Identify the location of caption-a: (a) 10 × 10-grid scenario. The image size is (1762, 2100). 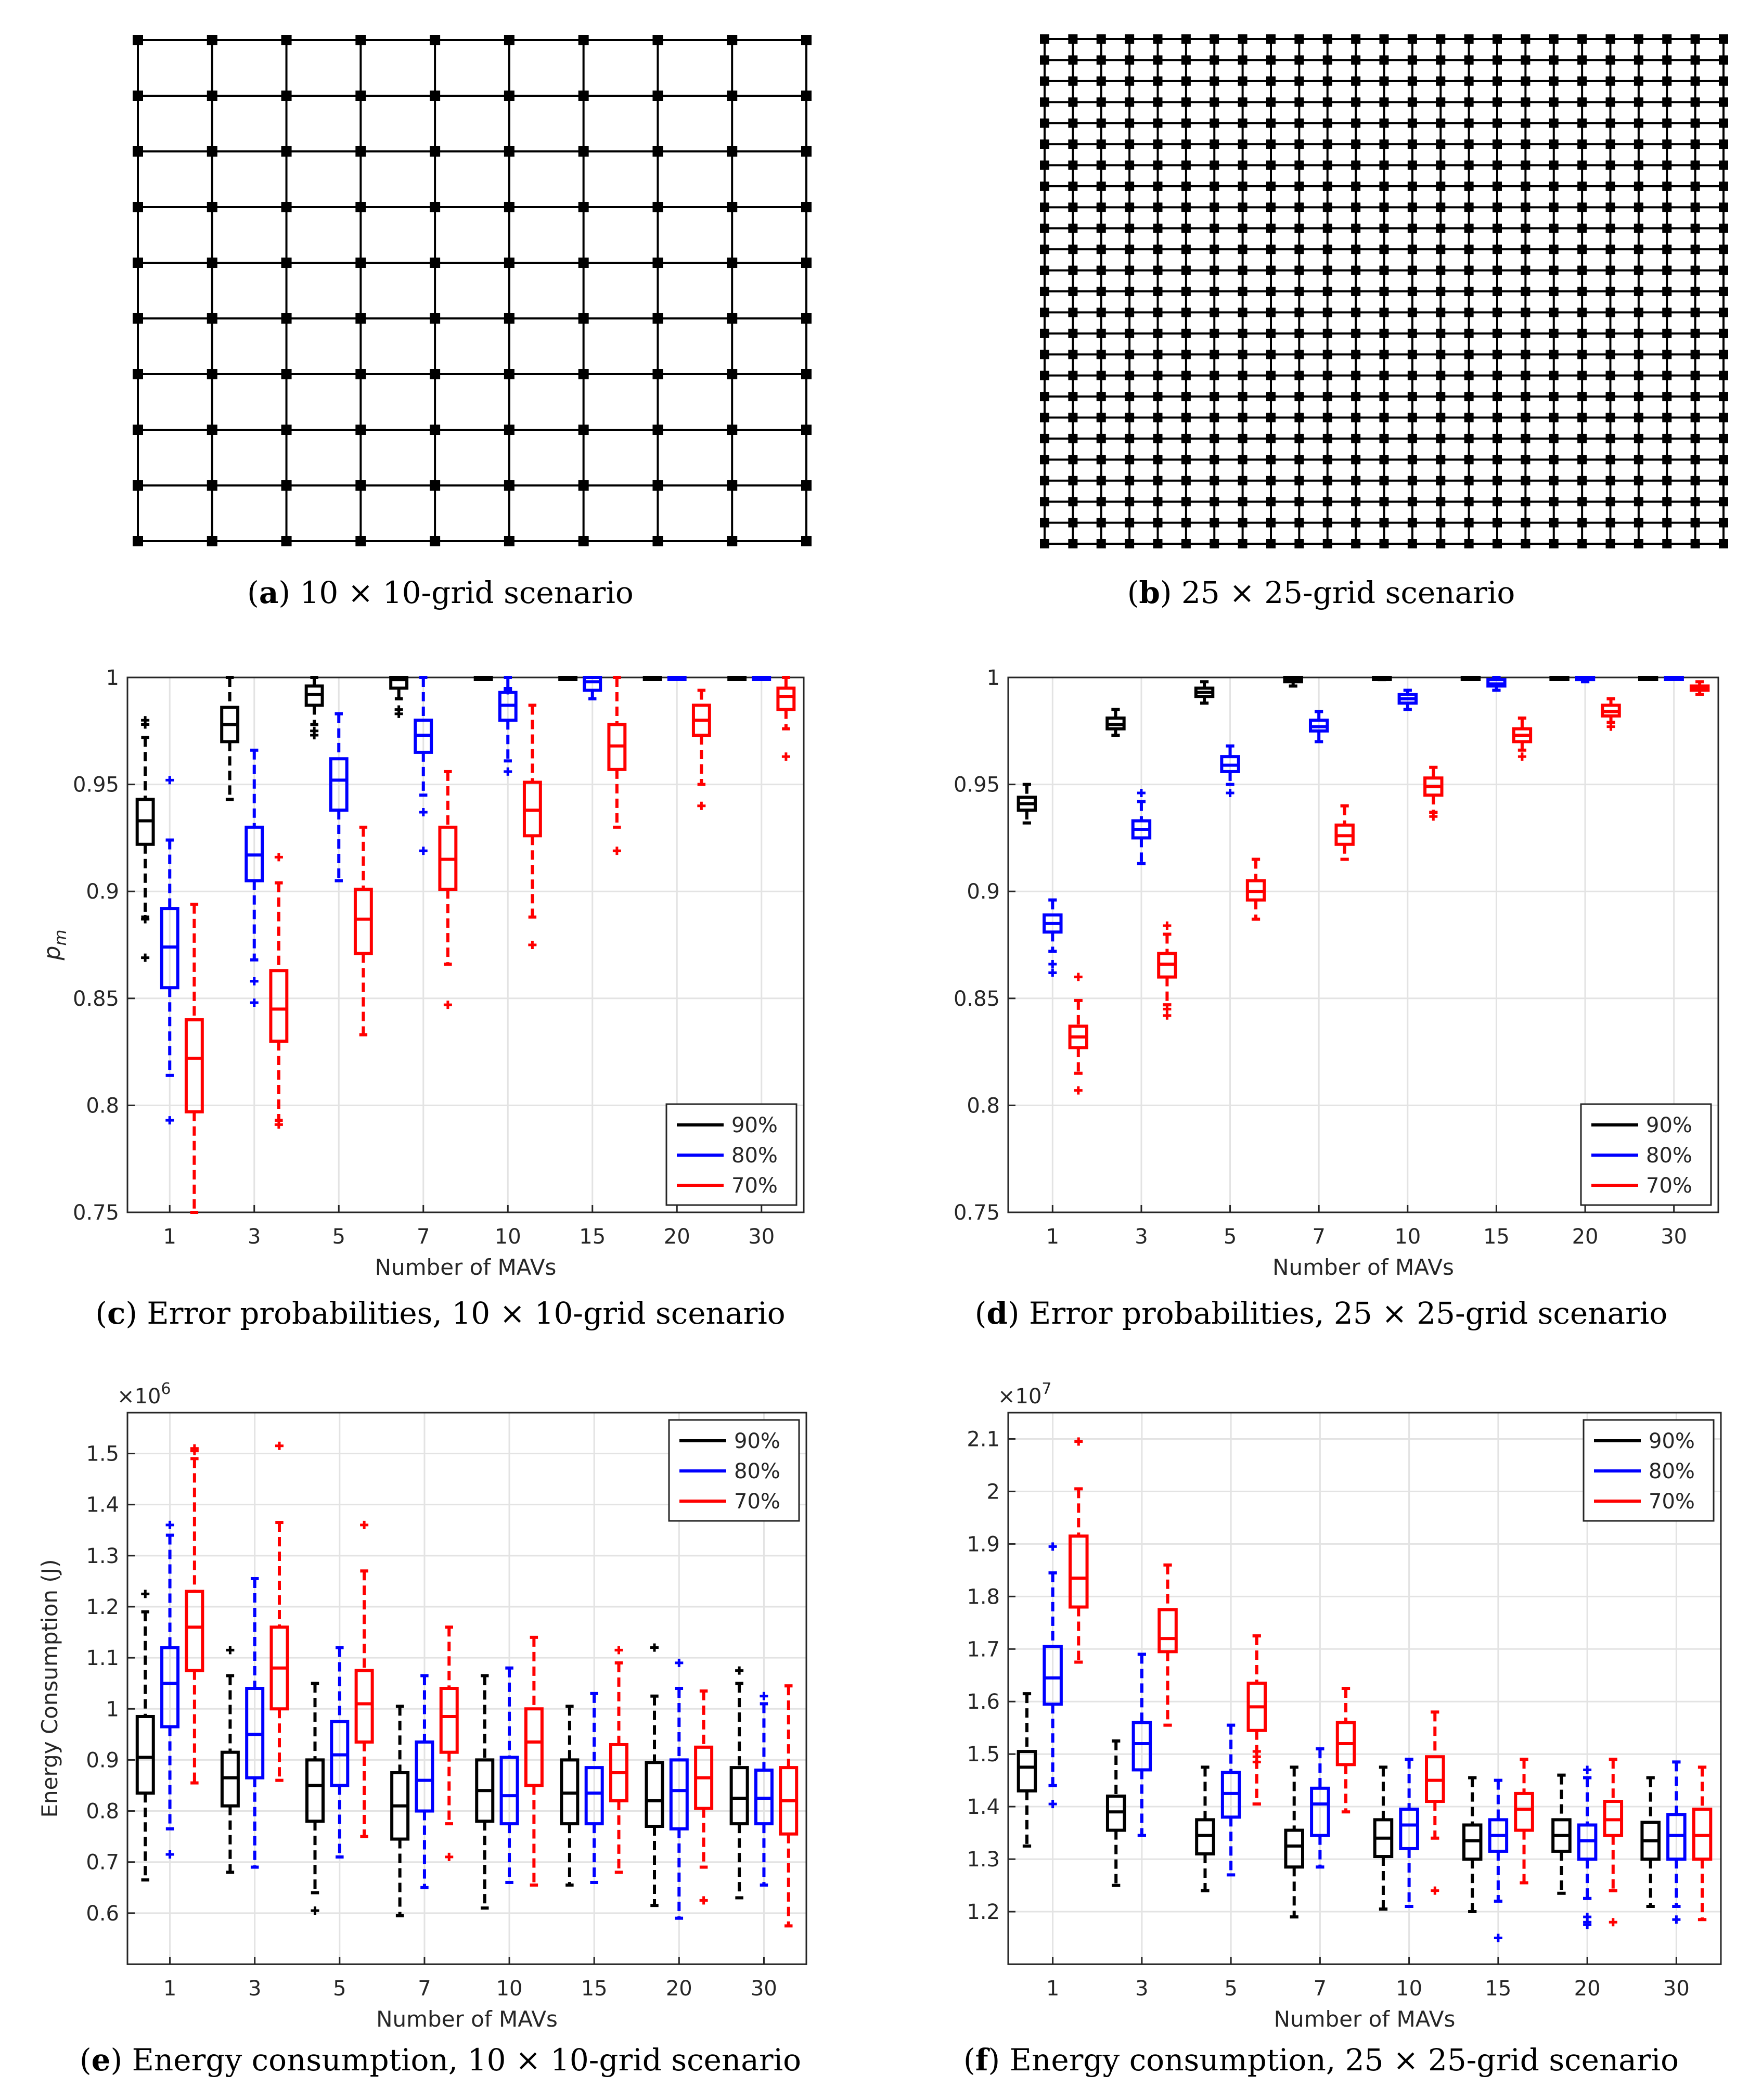
(440, 593).